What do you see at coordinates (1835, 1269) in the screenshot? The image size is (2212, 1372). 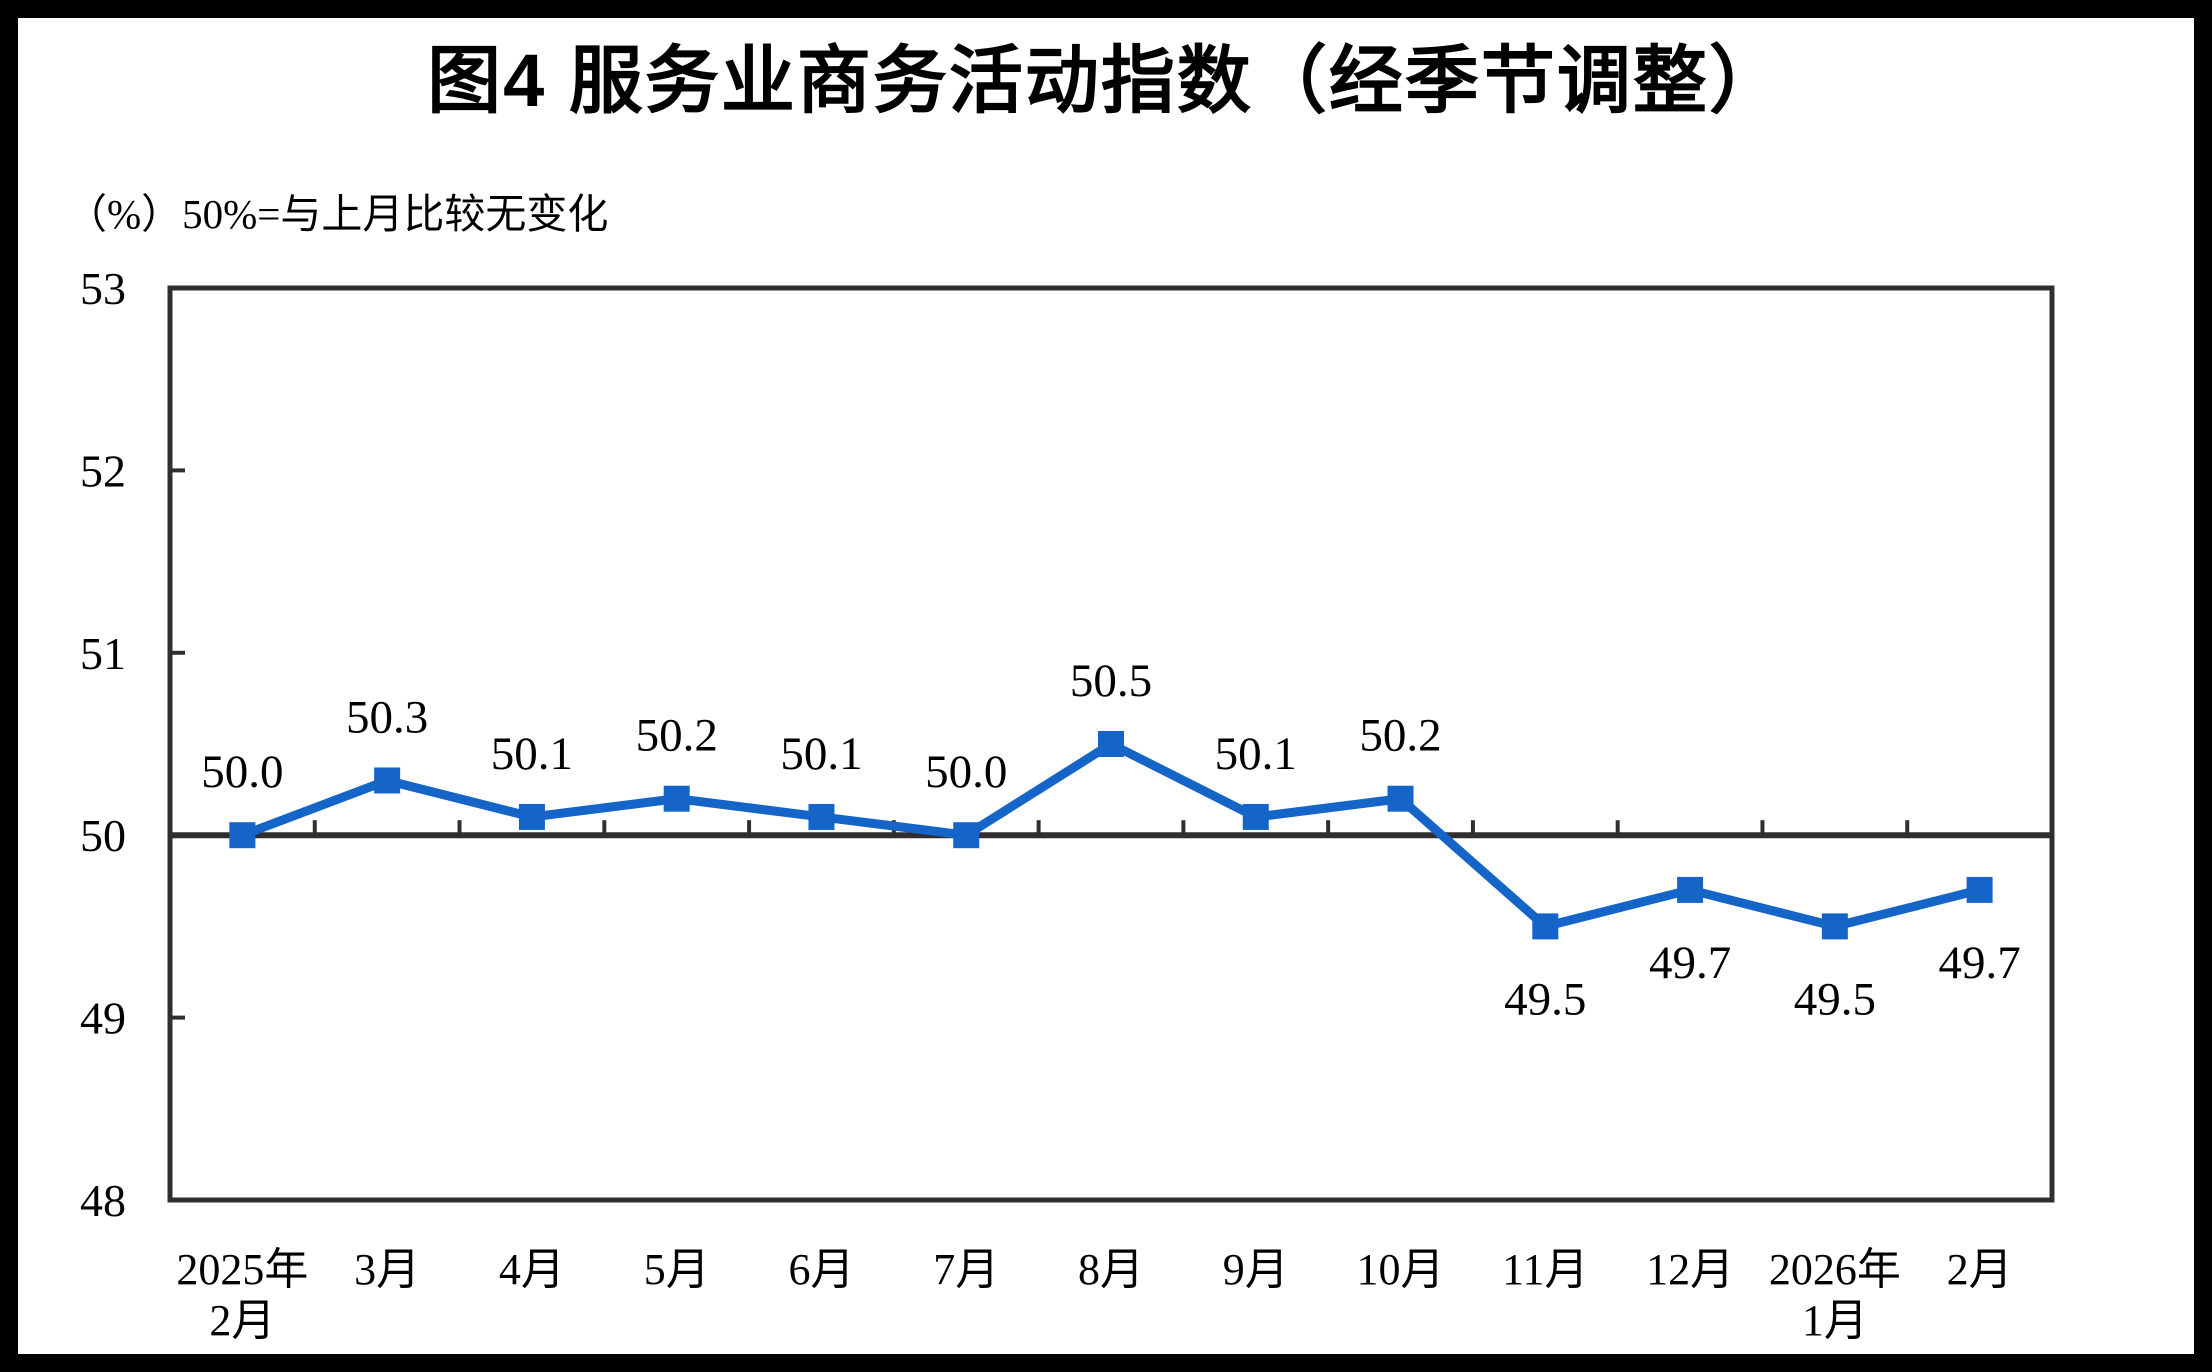 I see `x-axis-tick-label: 2026年` at bounding box center [1835, 1269].